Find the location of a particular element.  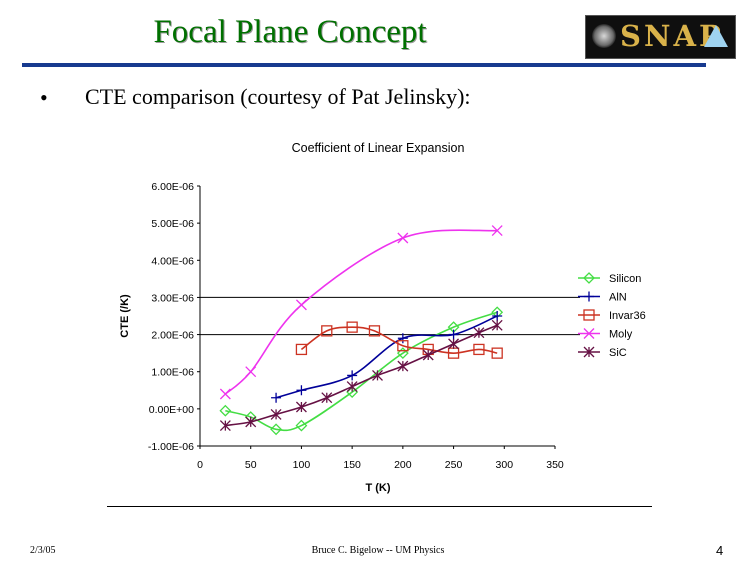

legend-marker-aln is located at coordinates (589, 296).